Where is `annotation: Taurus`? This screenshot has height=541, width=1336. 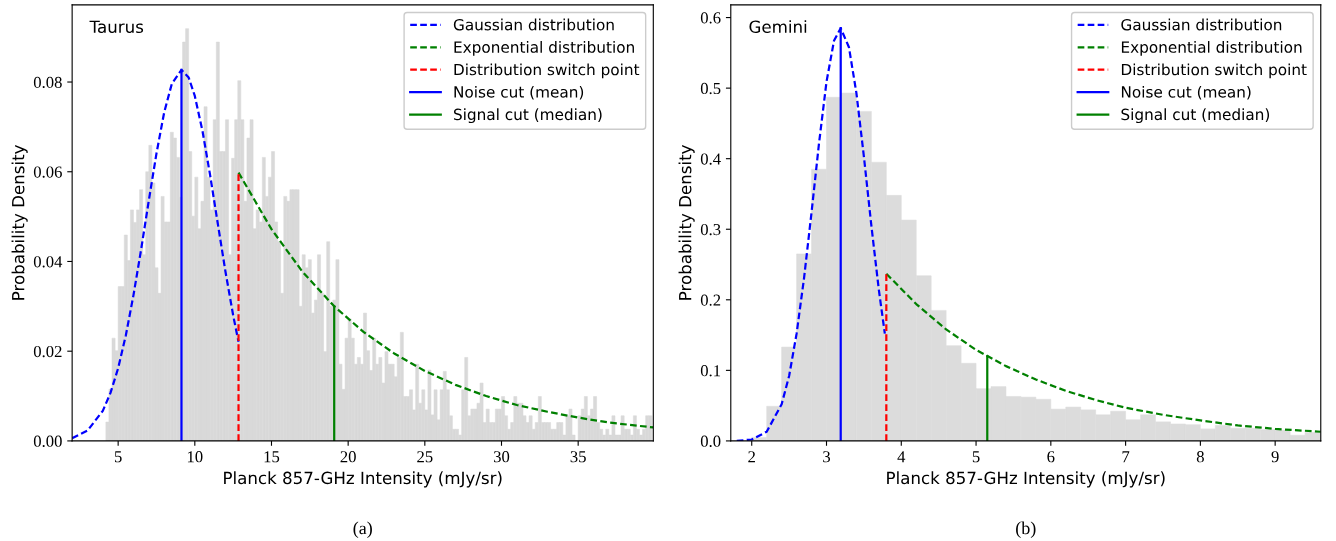
annotation: Taurus is located at coordinates (116, 27).